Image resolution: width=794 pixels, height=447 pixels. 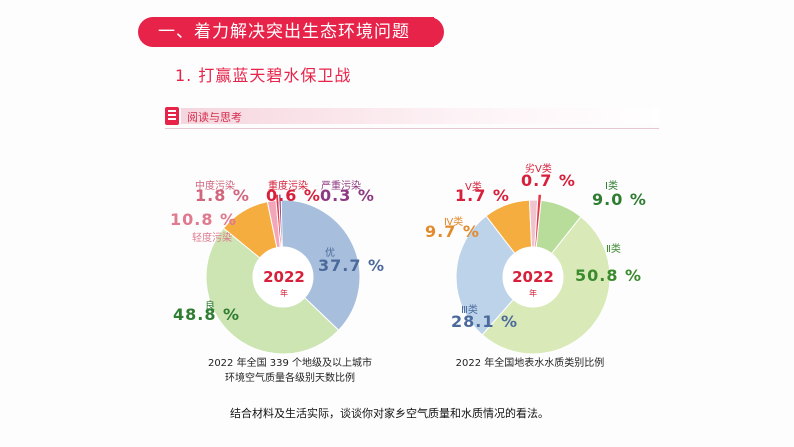 What do you see at coordinates (469, 310) in the screenshot?
I see `pie1-category-label-2: Ⅲ类` at bounding box center [469, 310].